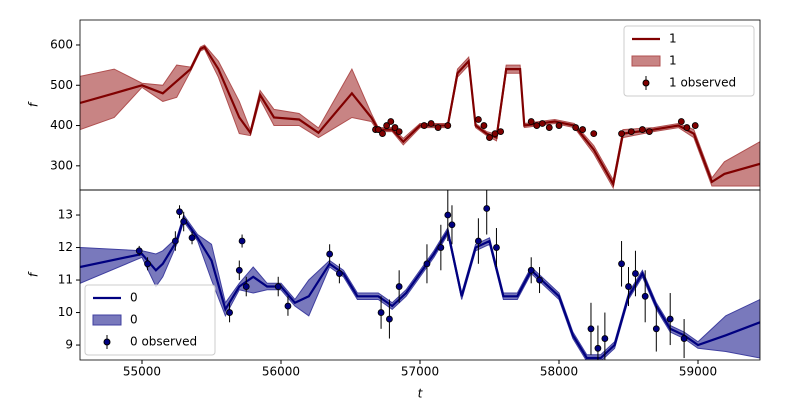  I want to click on y-tick-label: 9, so click(69, 345).